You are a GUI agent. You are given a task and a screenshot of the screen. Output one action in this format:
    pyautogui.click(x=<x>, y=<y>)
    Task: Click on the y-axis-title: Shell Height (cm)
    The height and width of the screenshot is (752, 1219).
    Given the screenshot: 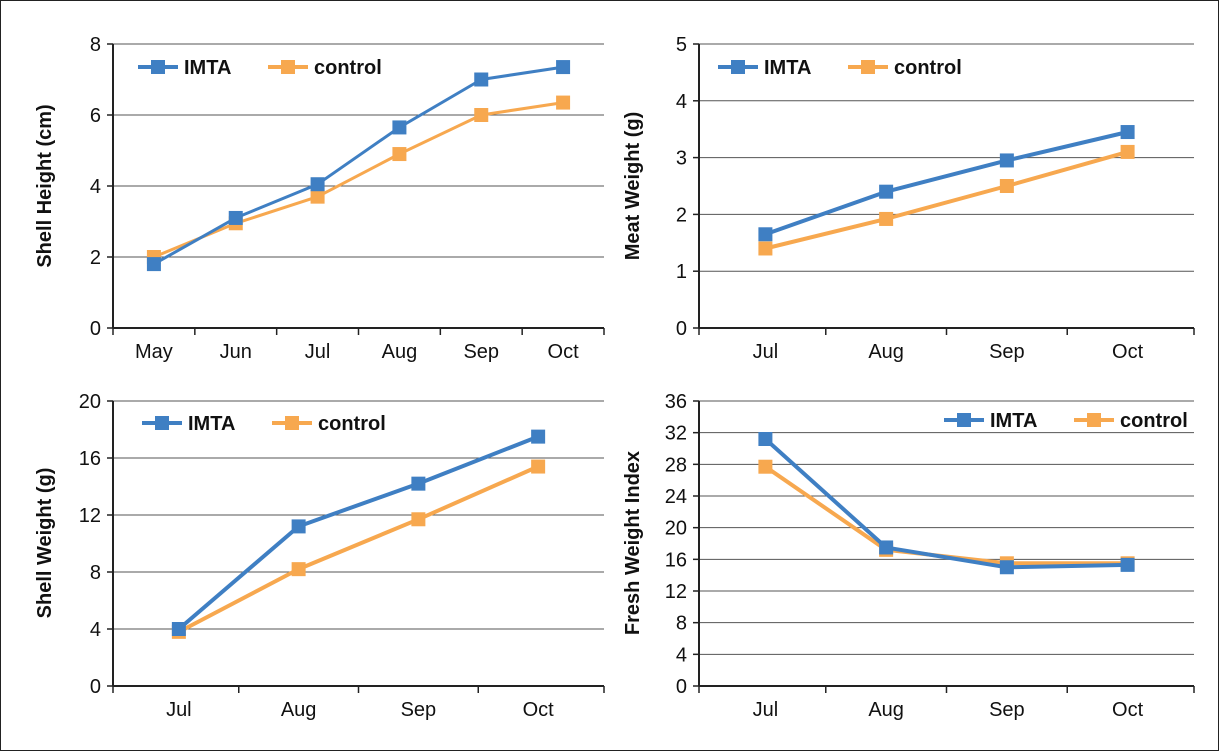 What is the action you would take?
    pyautogui.click(x=45, y=185)
    